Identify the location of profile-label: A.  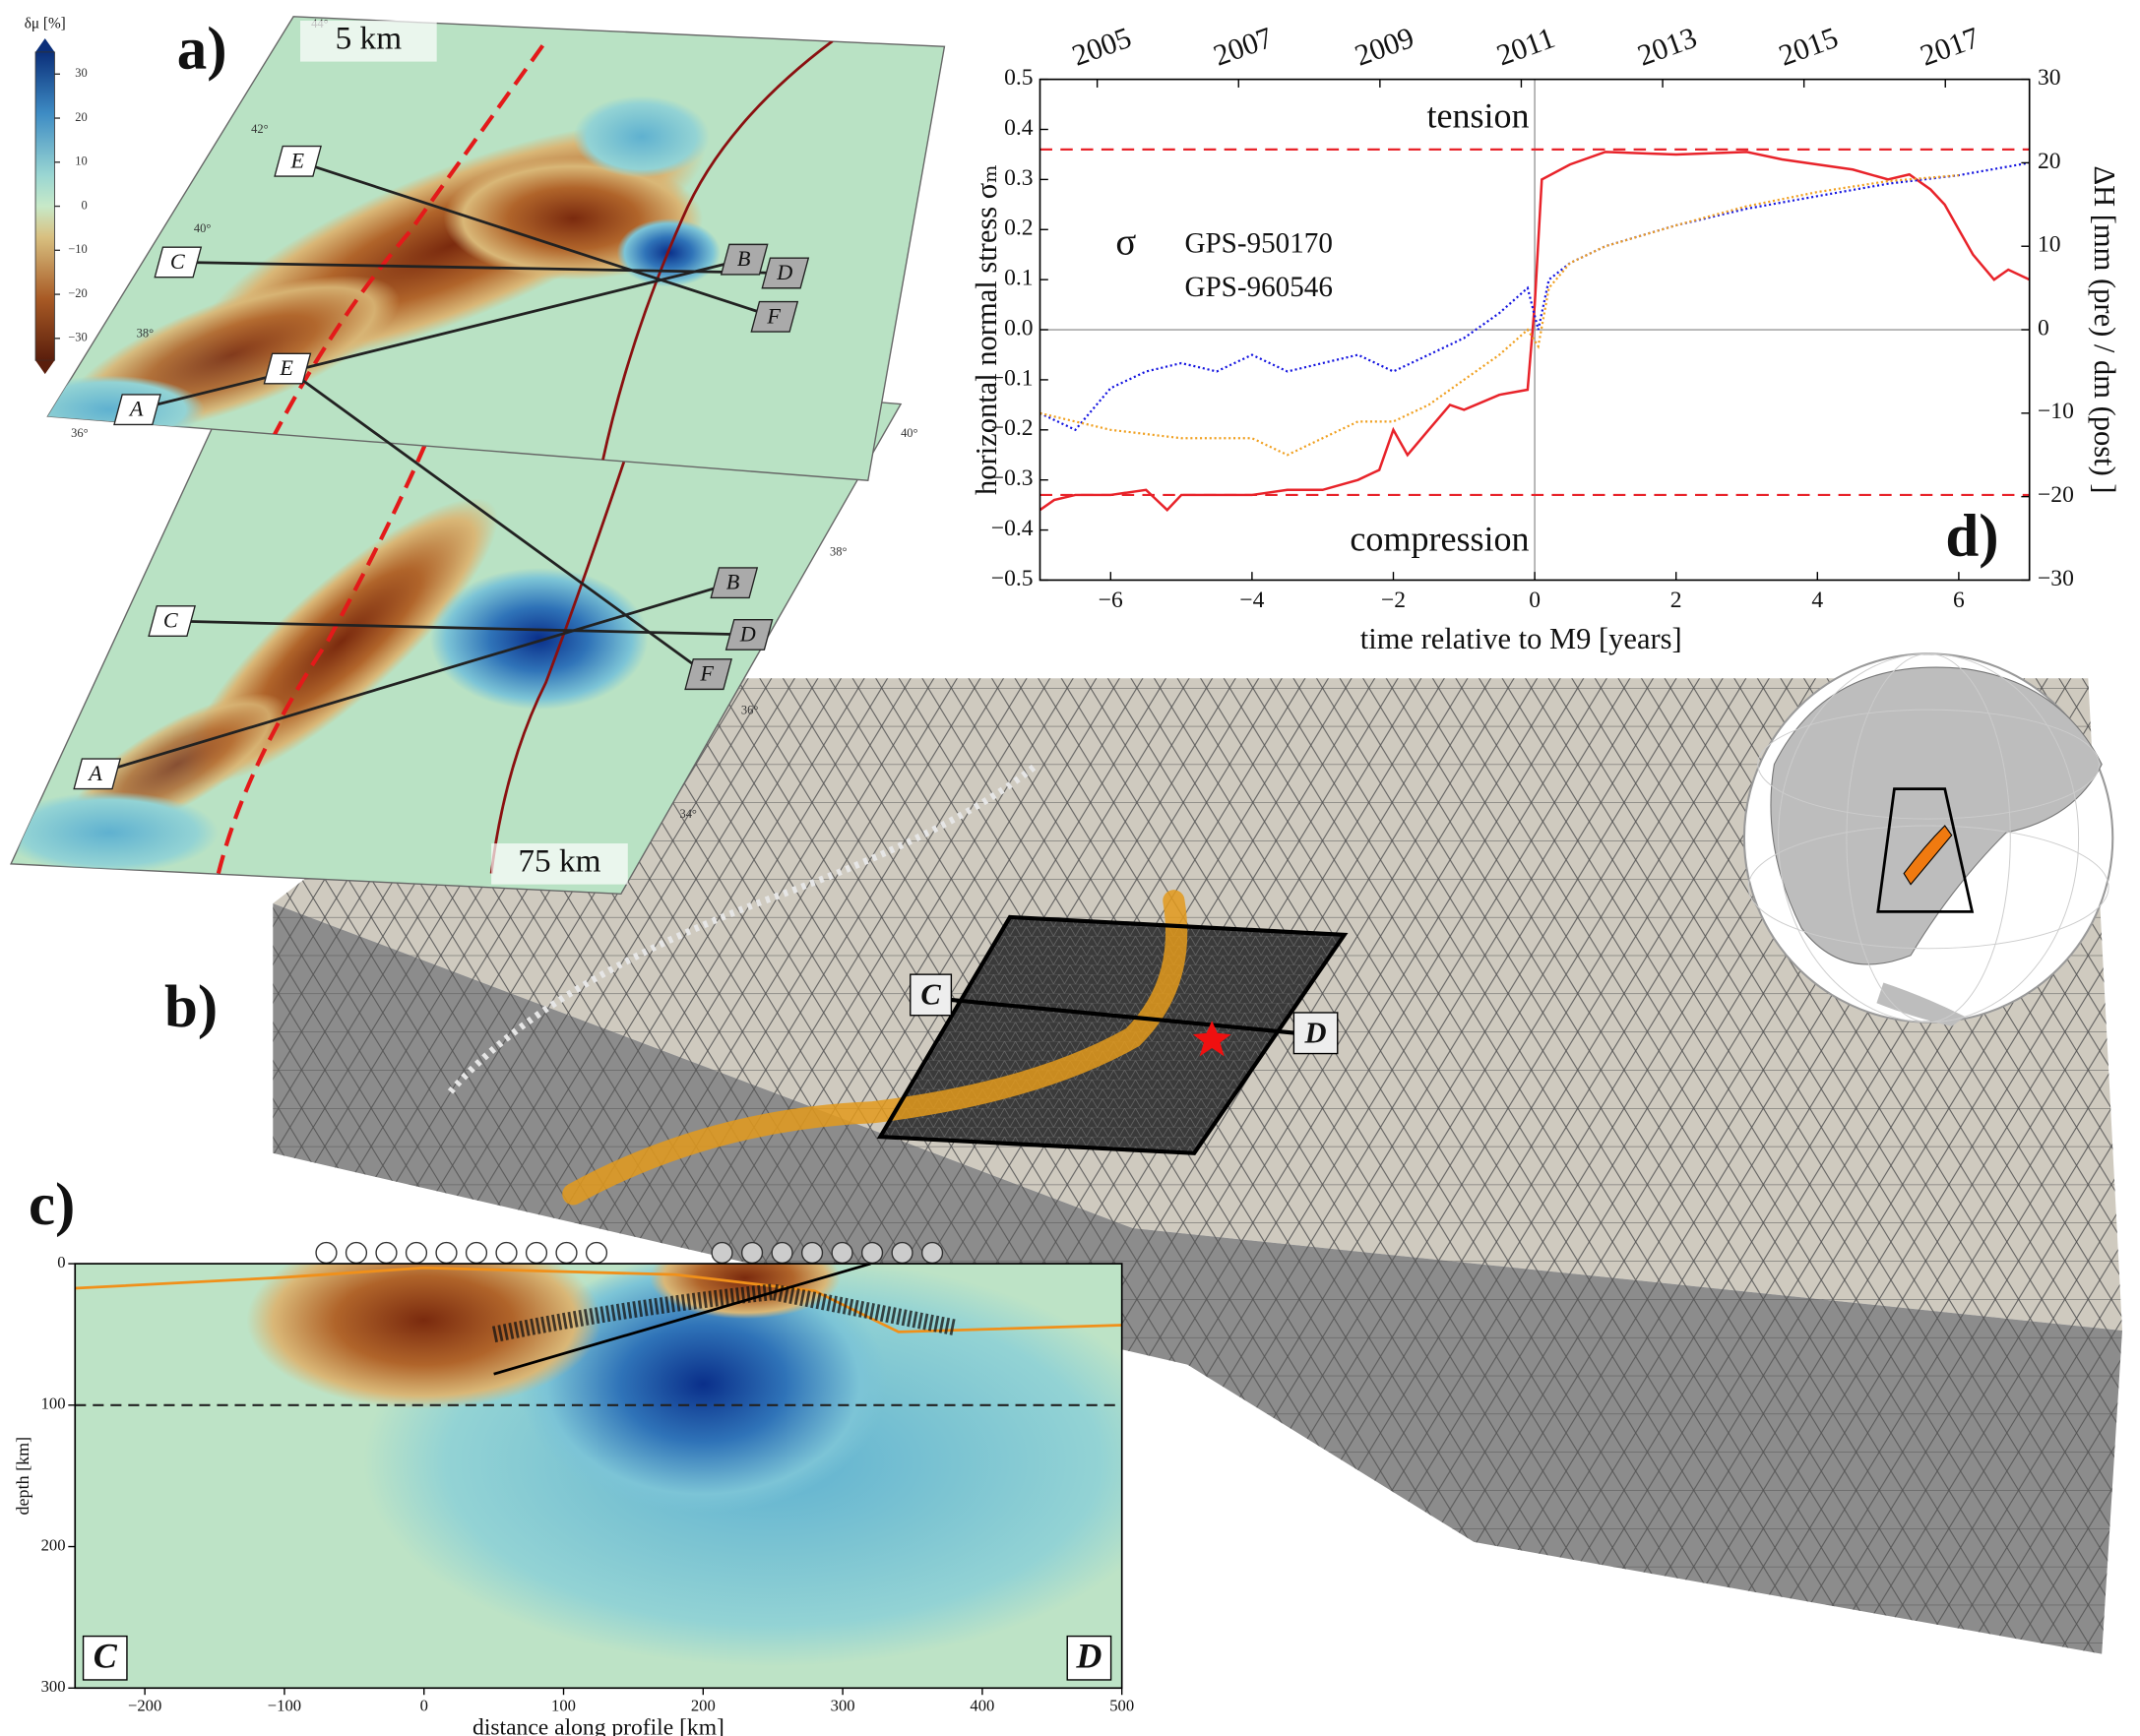
(136, 409).